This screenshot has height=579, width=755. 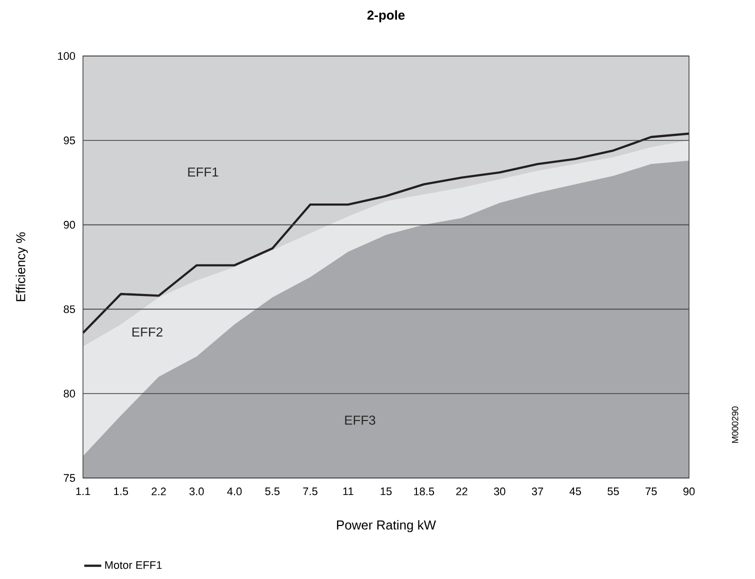 I want to click on x-tick-label: 37, so click(x=538, y=492).